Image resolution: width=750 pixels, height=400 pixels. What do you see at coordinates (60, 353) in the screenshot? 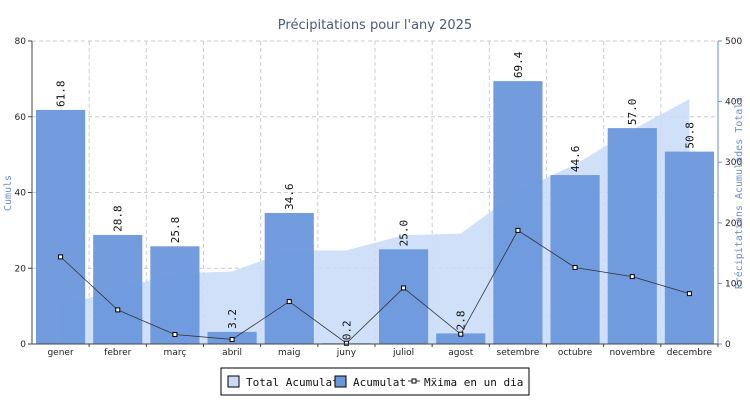
I see `x-tick-label-gener: gener` at bounding box center [60, 353].